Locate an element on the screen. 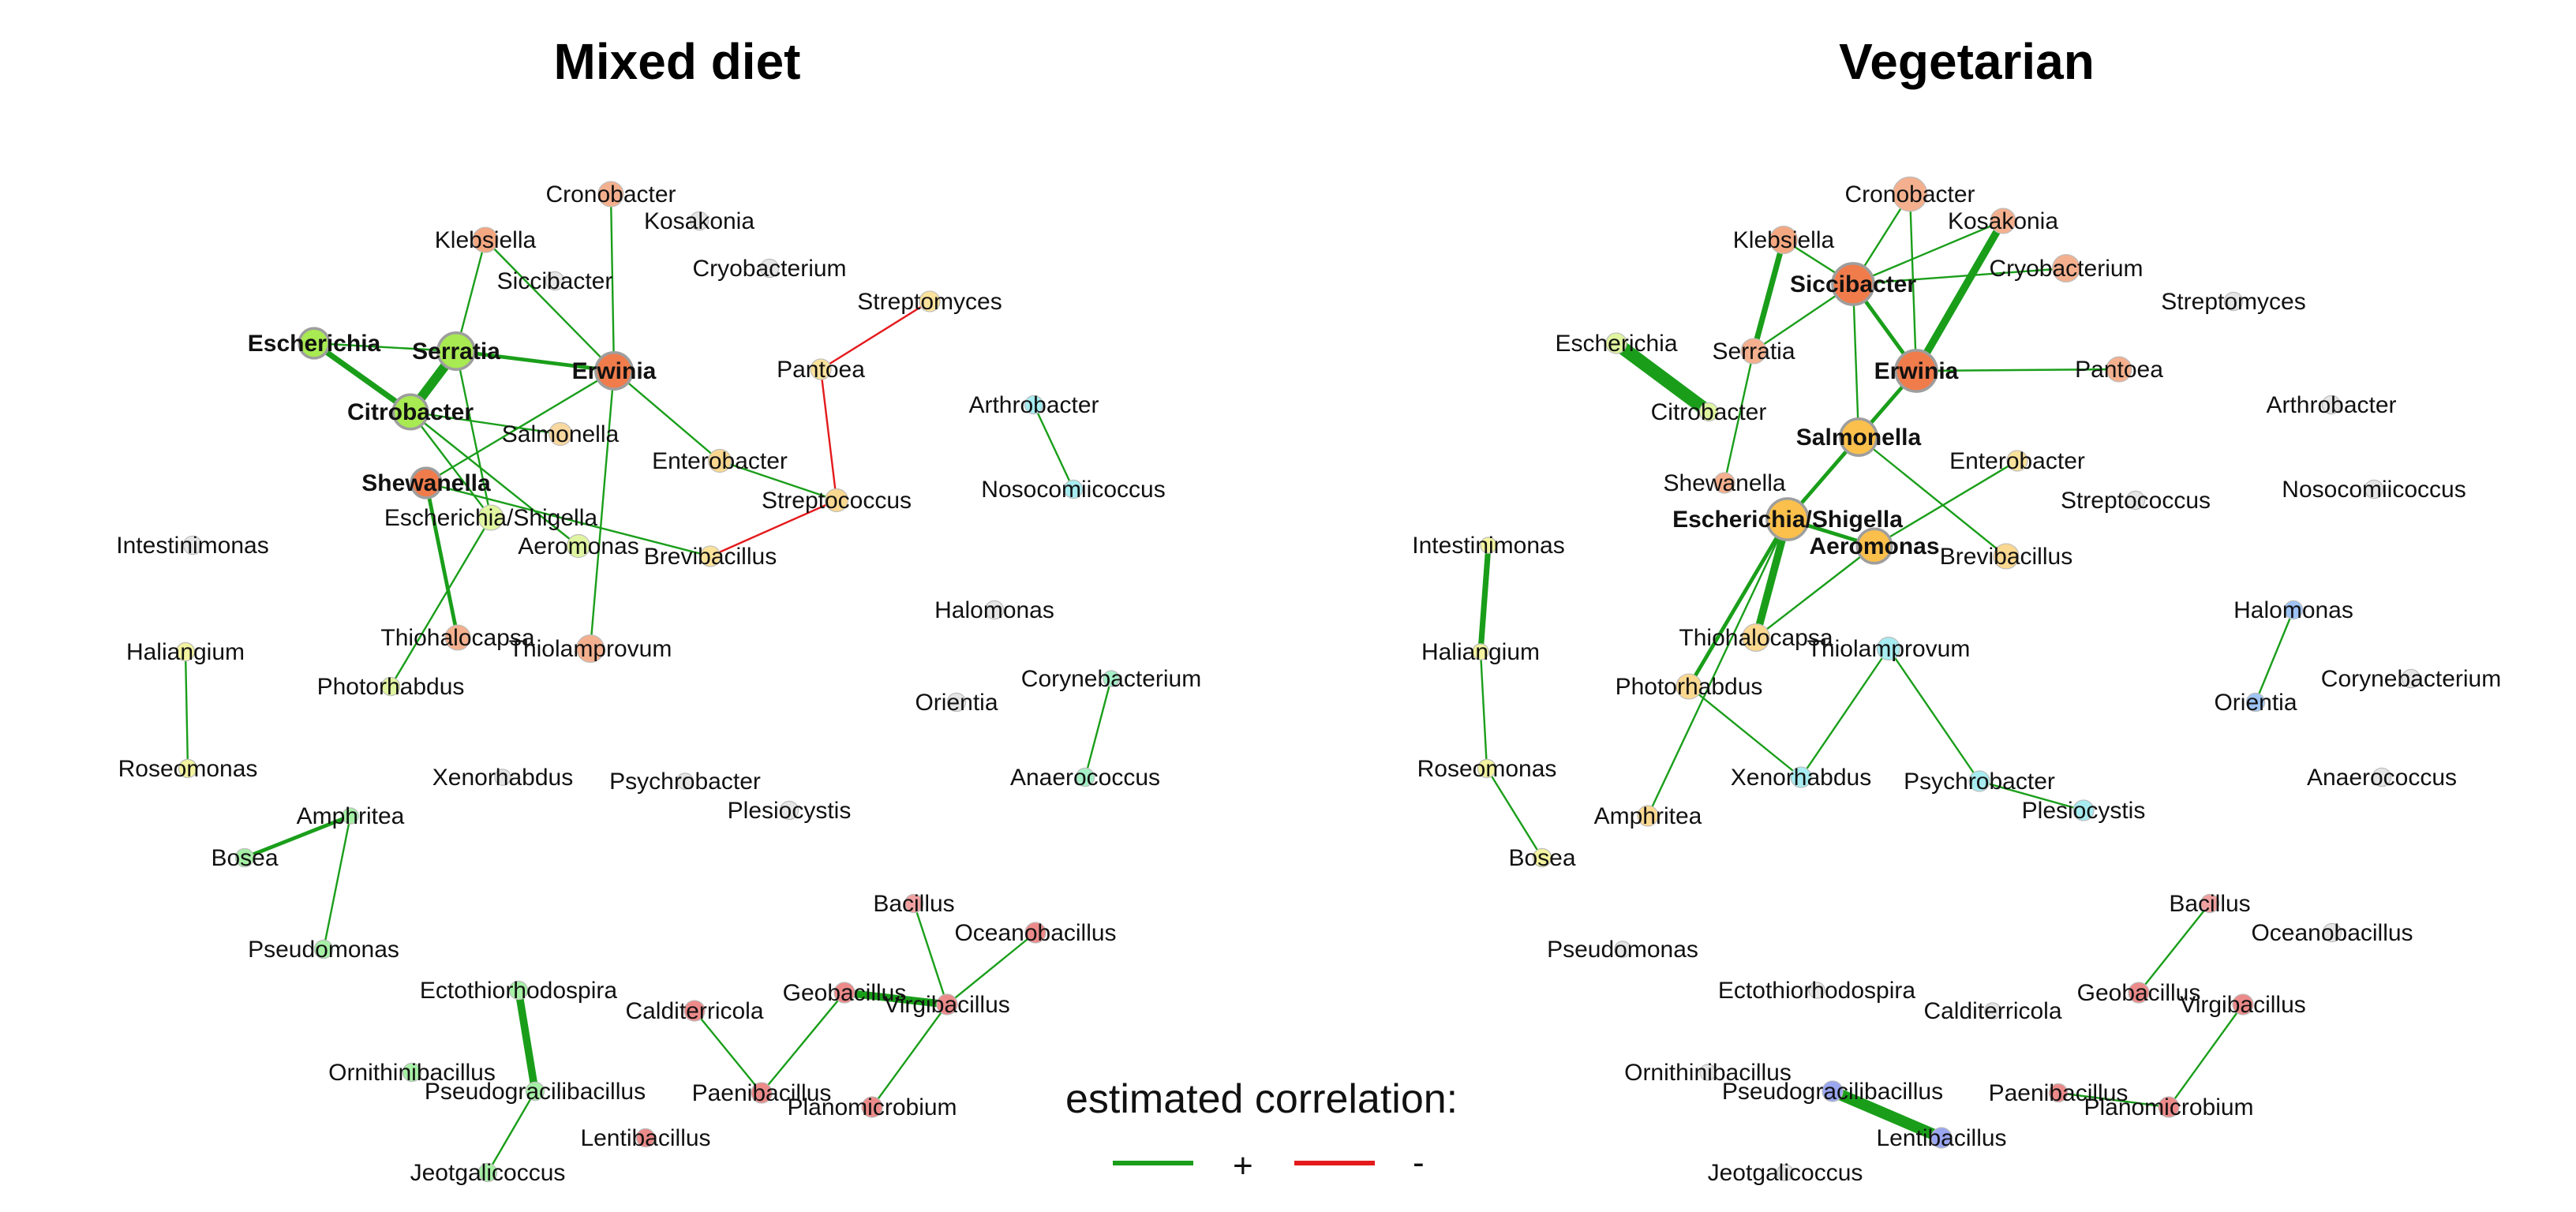 Image resolution: width=2576 pixels, height=1212 pixels. node-label: Anaerococcus is located at coordinates (1085, 778).